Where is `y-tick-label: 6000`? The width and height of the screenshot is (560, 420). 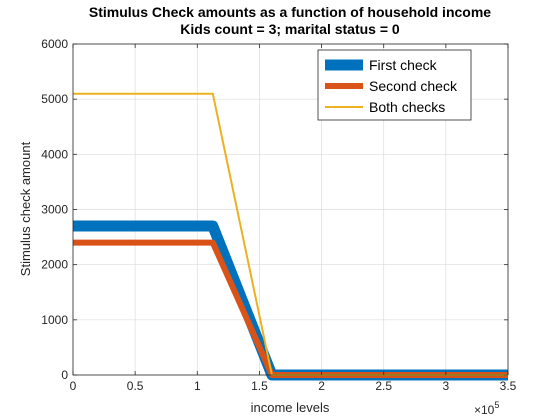 y-tick-label: 6000 is located at coordinates (54, 44).